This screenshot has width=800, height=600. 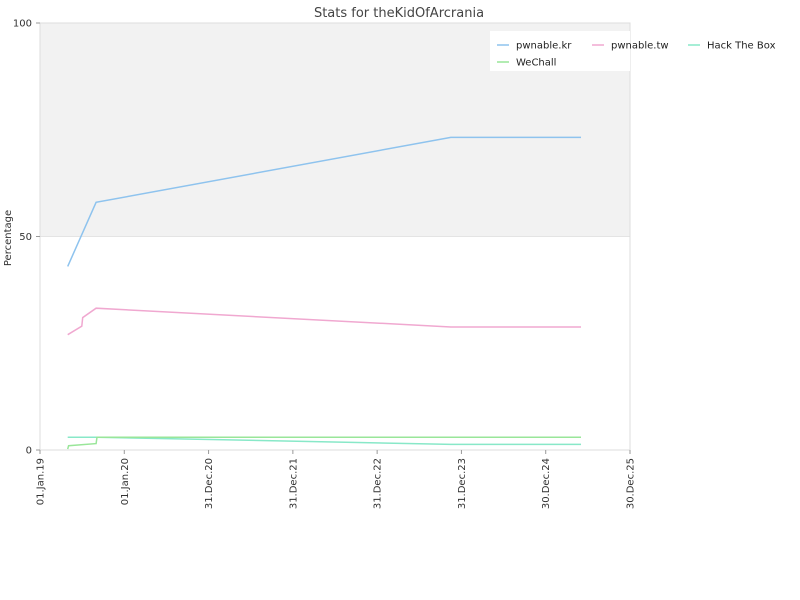 I want to click on series-line-hack-the-box, so click(x=324, y=441).